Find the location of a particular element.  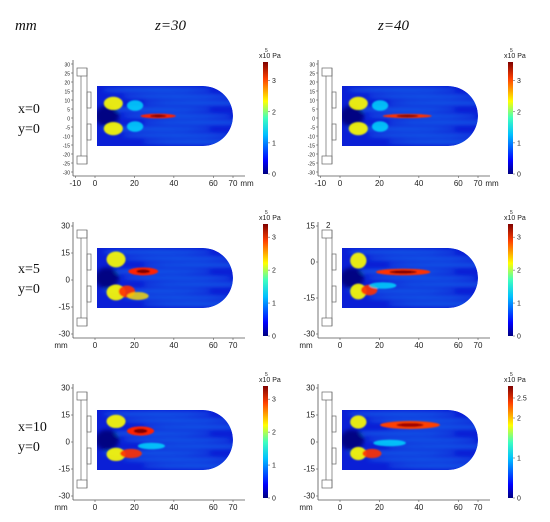

y-tick-label: 25 is located at coordinates (67, 75).